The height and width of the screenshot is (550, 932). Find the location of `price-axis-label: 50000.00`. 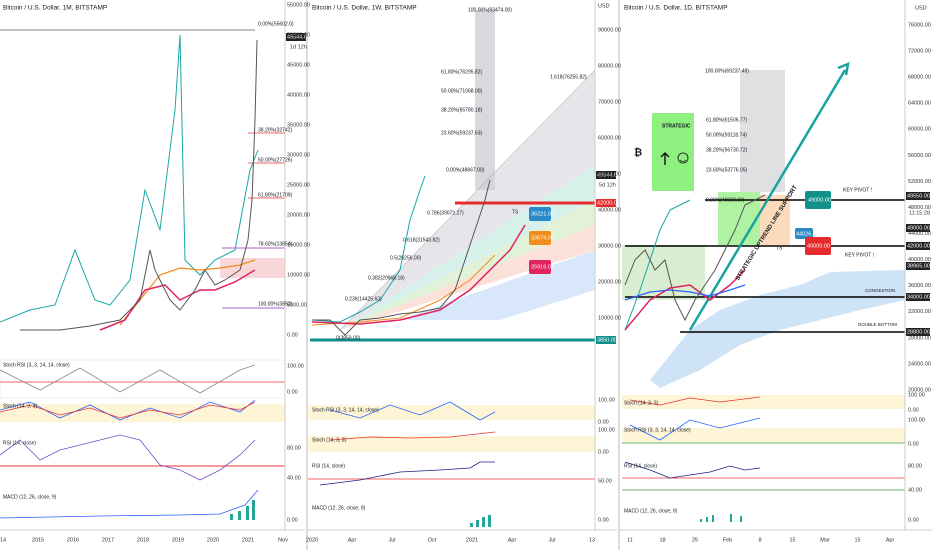

price-axis-label: 50000.00 is located at coordinates (298, 35).